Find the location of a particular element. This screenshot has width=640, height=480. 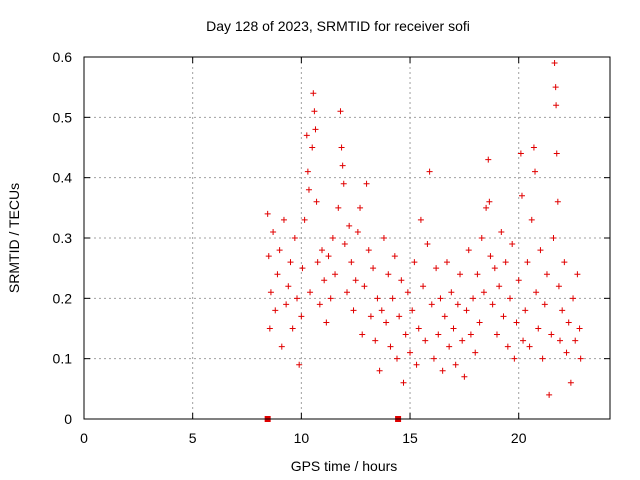

y-axis-label: SRMTID / TECUs is located at coordinates (14, 238).